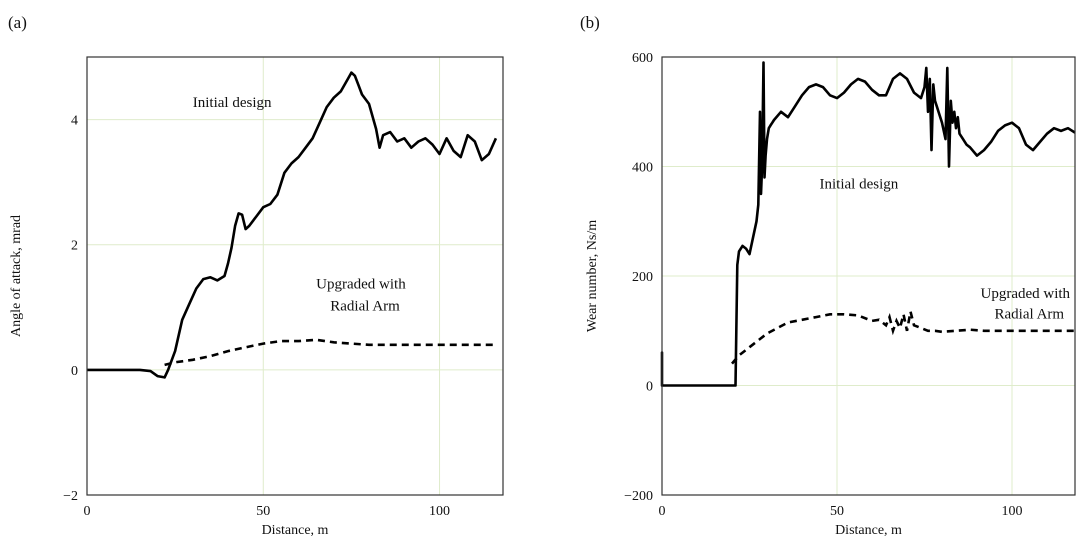 This screenshot has height=545, width=1078. What do you see at coordinates (299, 204) in the screenshot?
I see `panel-a-annotations: Initial design Upgraded with Radial Arm` at bounding box center [299, 204].